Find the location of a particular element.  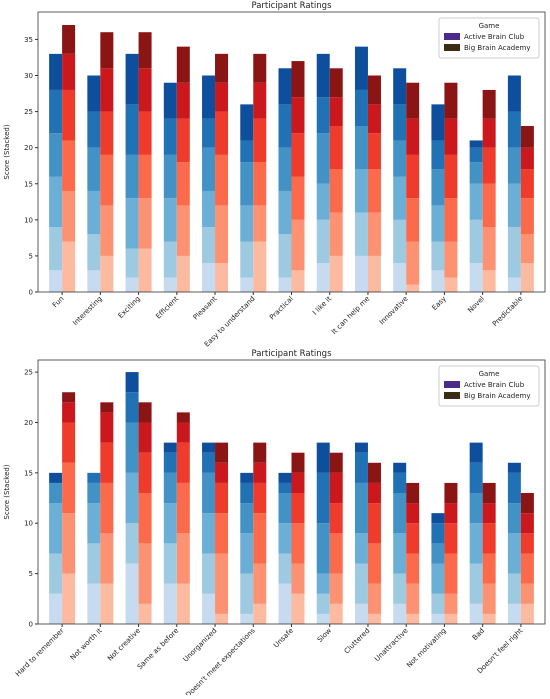

y-tick-label: 5 is located at coordinates (31, 574).